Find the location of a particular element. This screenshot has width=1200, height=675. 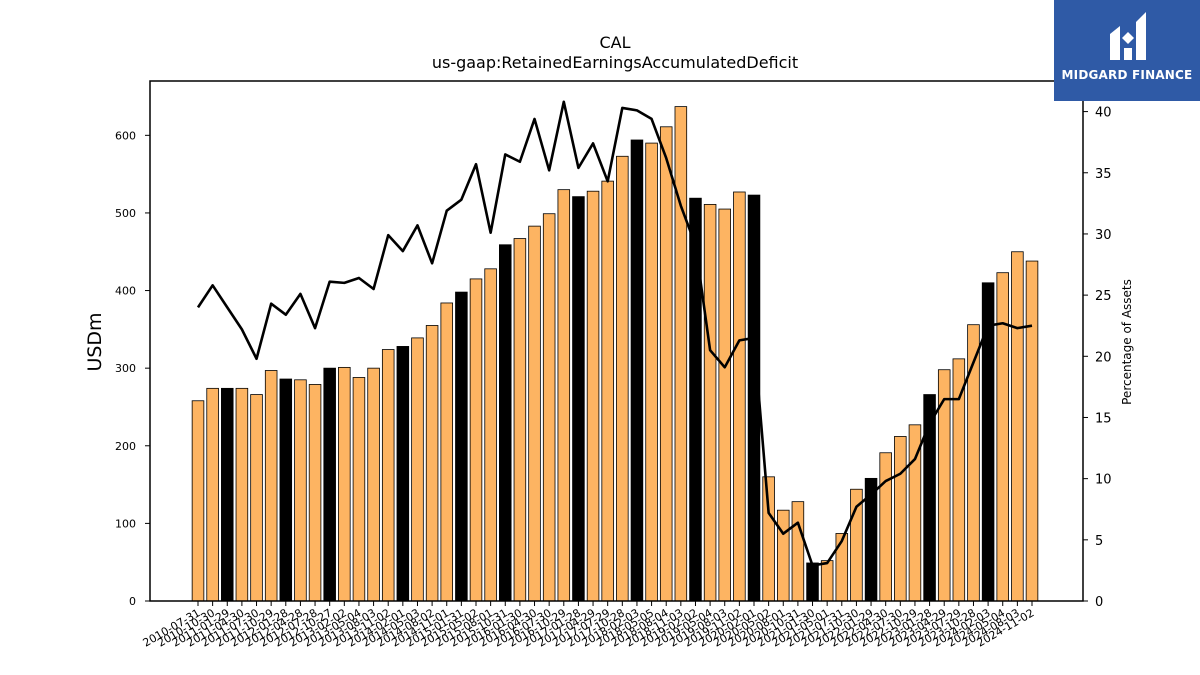

y-tick-label: 0 is located at coordinates (132, 601).